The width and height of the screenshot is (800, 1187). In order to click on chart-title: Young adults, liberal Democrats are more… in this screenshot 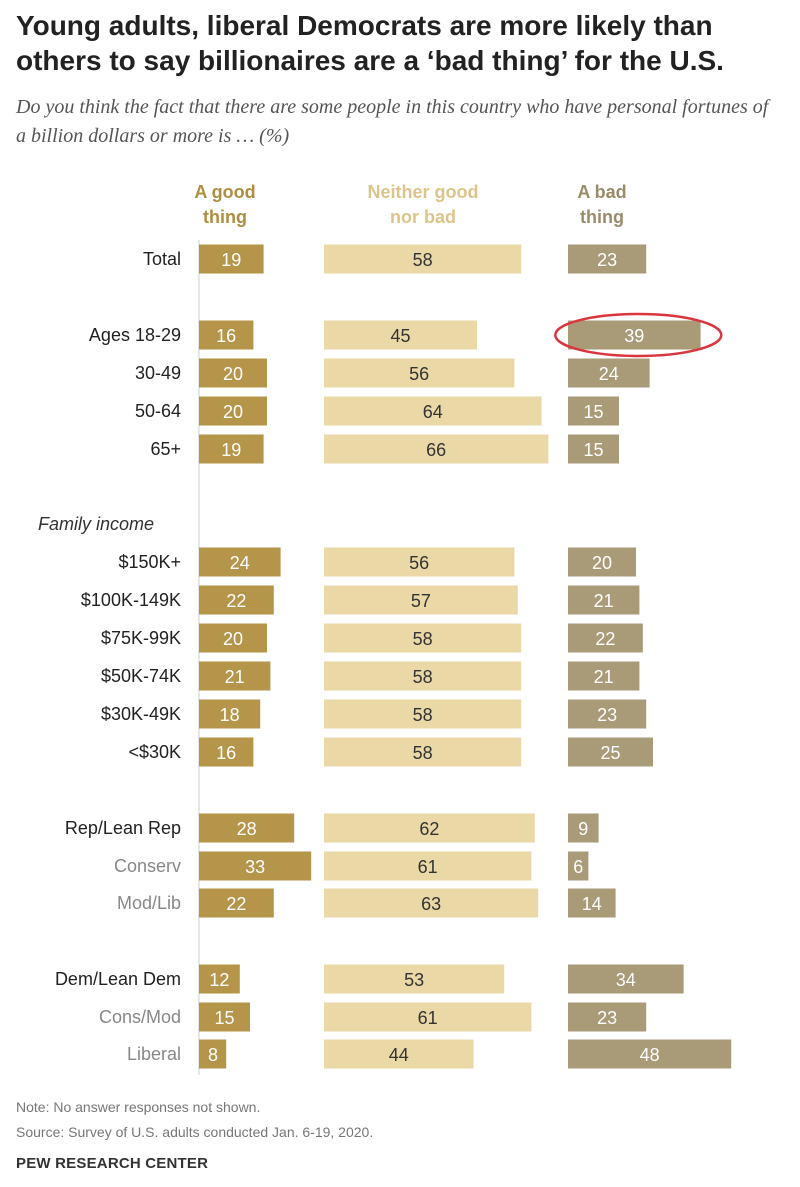, I will do `click(370, 43)`.